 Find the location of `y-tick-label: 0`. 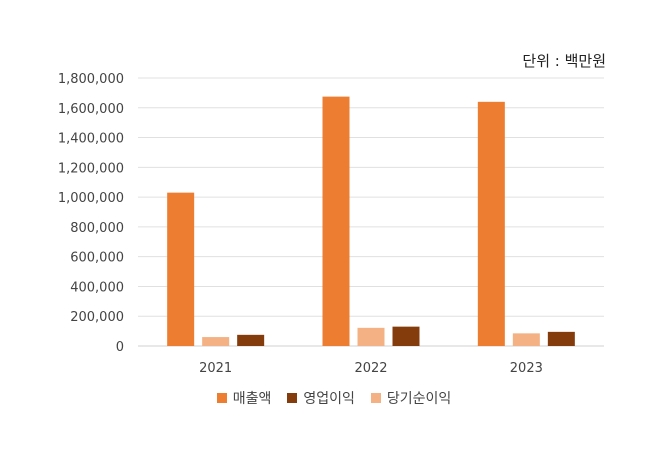

y-tick-label: 0 is located at coordinates (120, 347).